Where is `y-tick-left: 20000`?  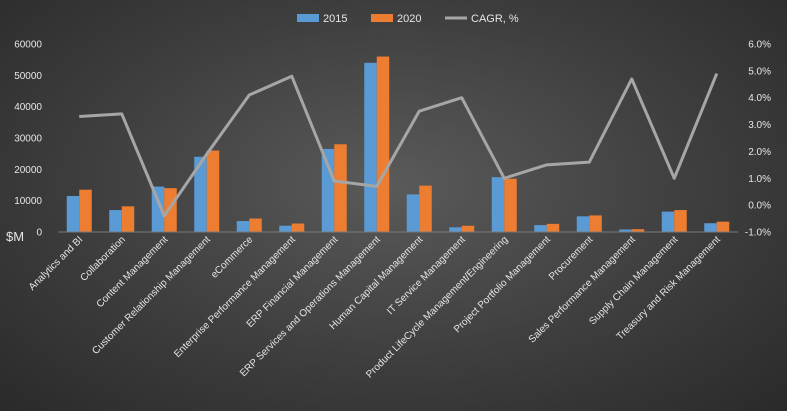
y-tick-left: 20000 is located at coordinates (28, 170).